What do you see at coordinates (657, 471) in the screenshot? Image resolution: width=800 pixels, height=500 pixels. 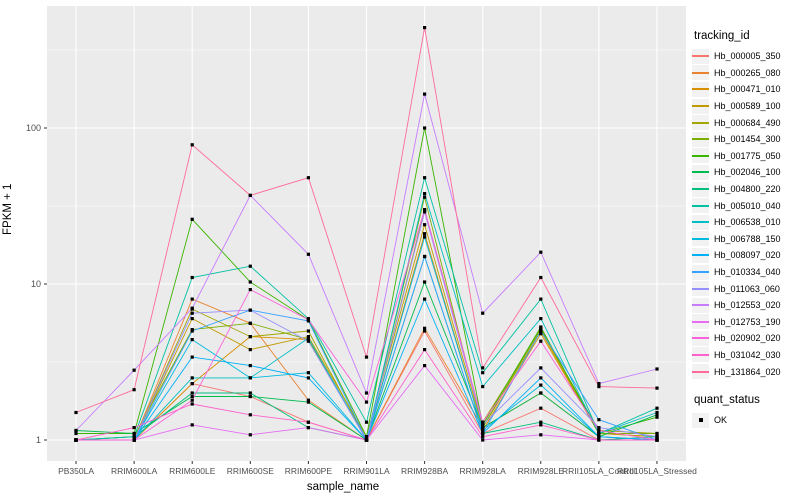 I see `x-tick-label: RRII105LA_Stressed` at bounding box center [657, 471].